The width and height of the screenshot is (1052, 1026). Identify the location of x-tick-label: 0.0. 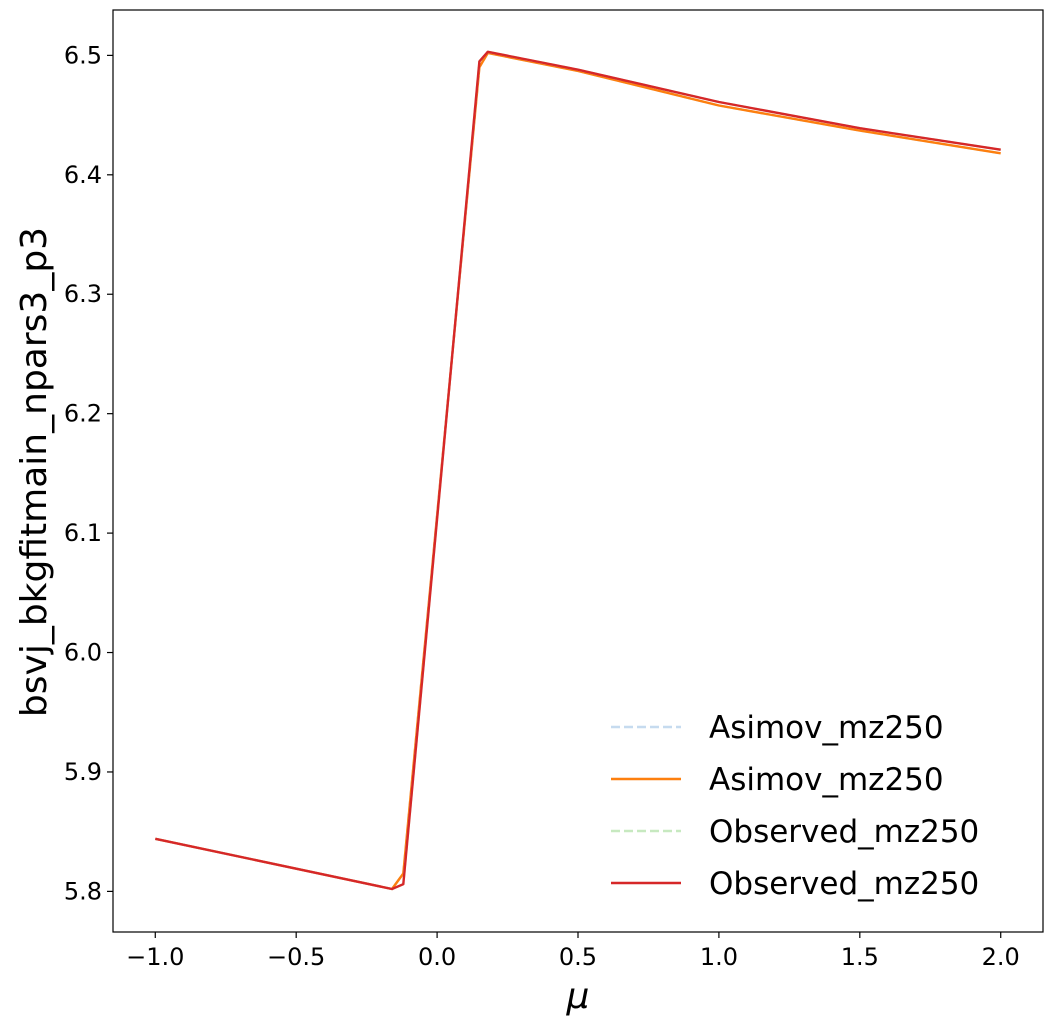
(437, 957).